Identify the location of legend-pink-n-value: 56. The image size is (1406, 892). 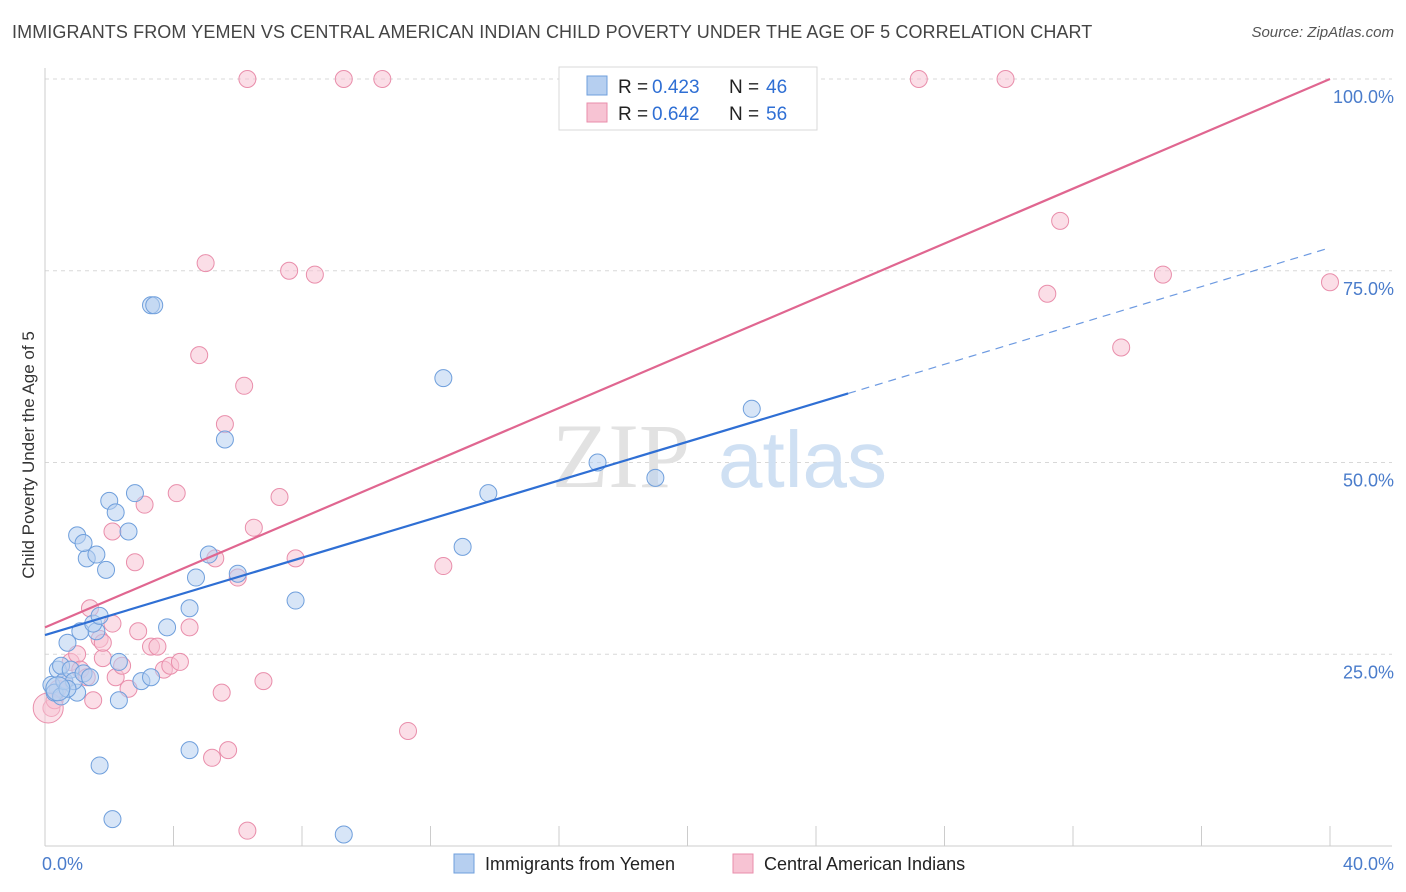
(776, 114).